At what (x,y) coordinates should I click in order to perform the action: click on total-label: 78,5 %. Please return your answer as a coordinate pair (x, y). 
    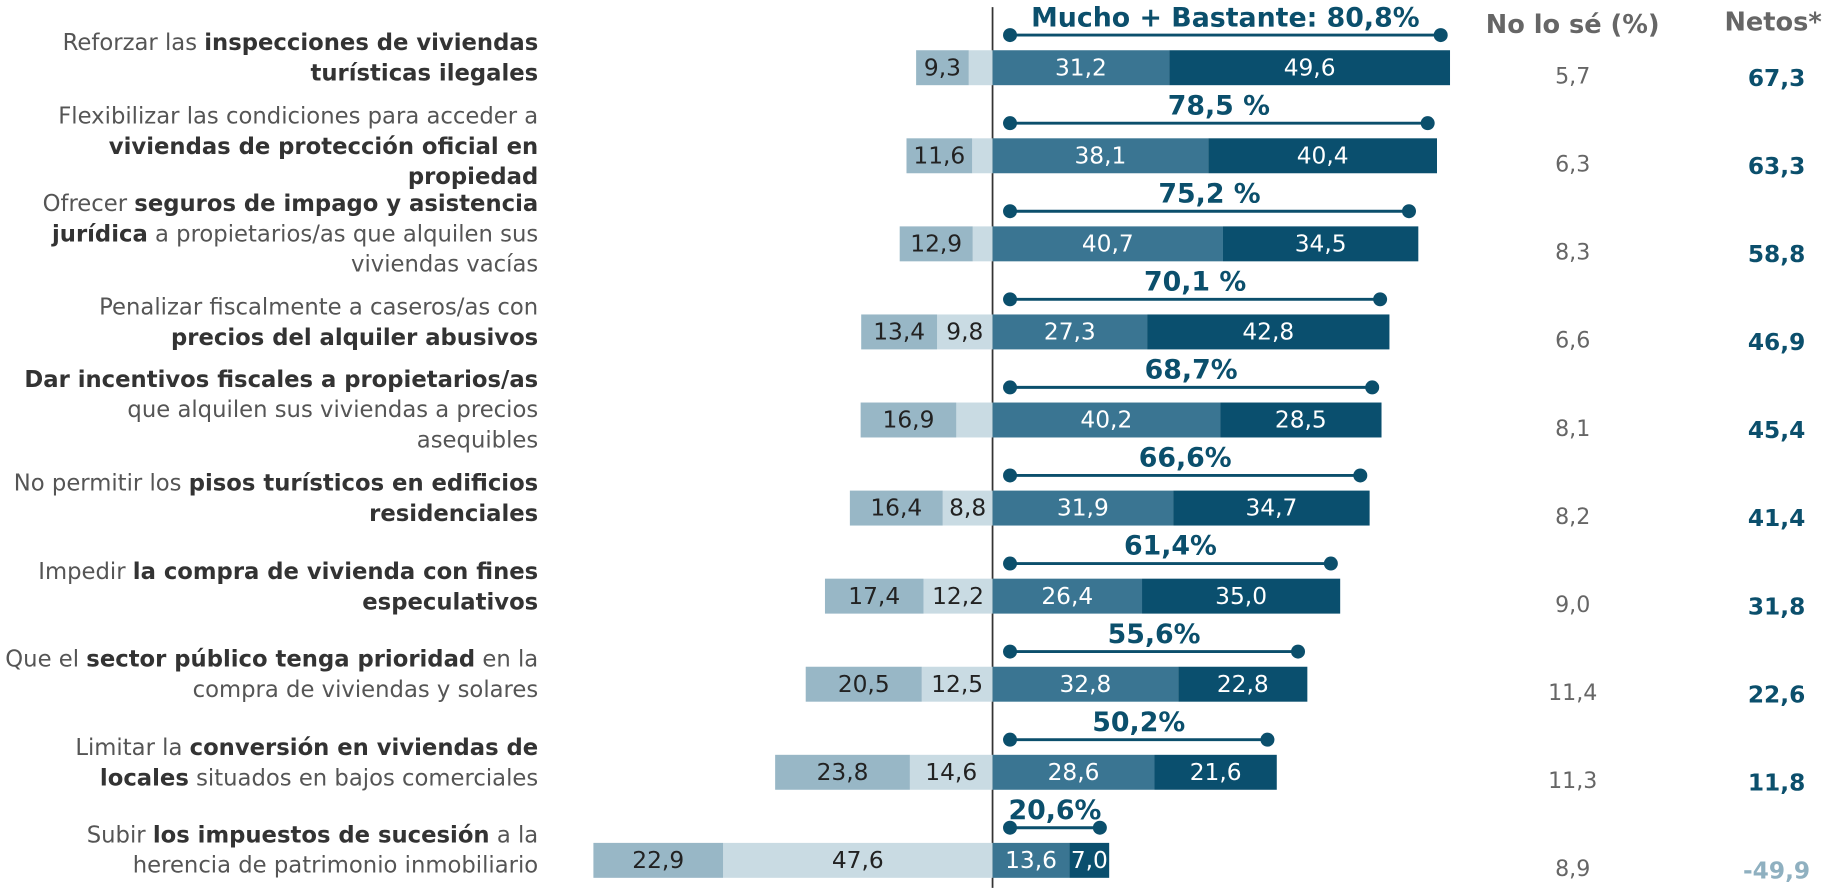
    Looking at the image, I should click on (1219, 105).